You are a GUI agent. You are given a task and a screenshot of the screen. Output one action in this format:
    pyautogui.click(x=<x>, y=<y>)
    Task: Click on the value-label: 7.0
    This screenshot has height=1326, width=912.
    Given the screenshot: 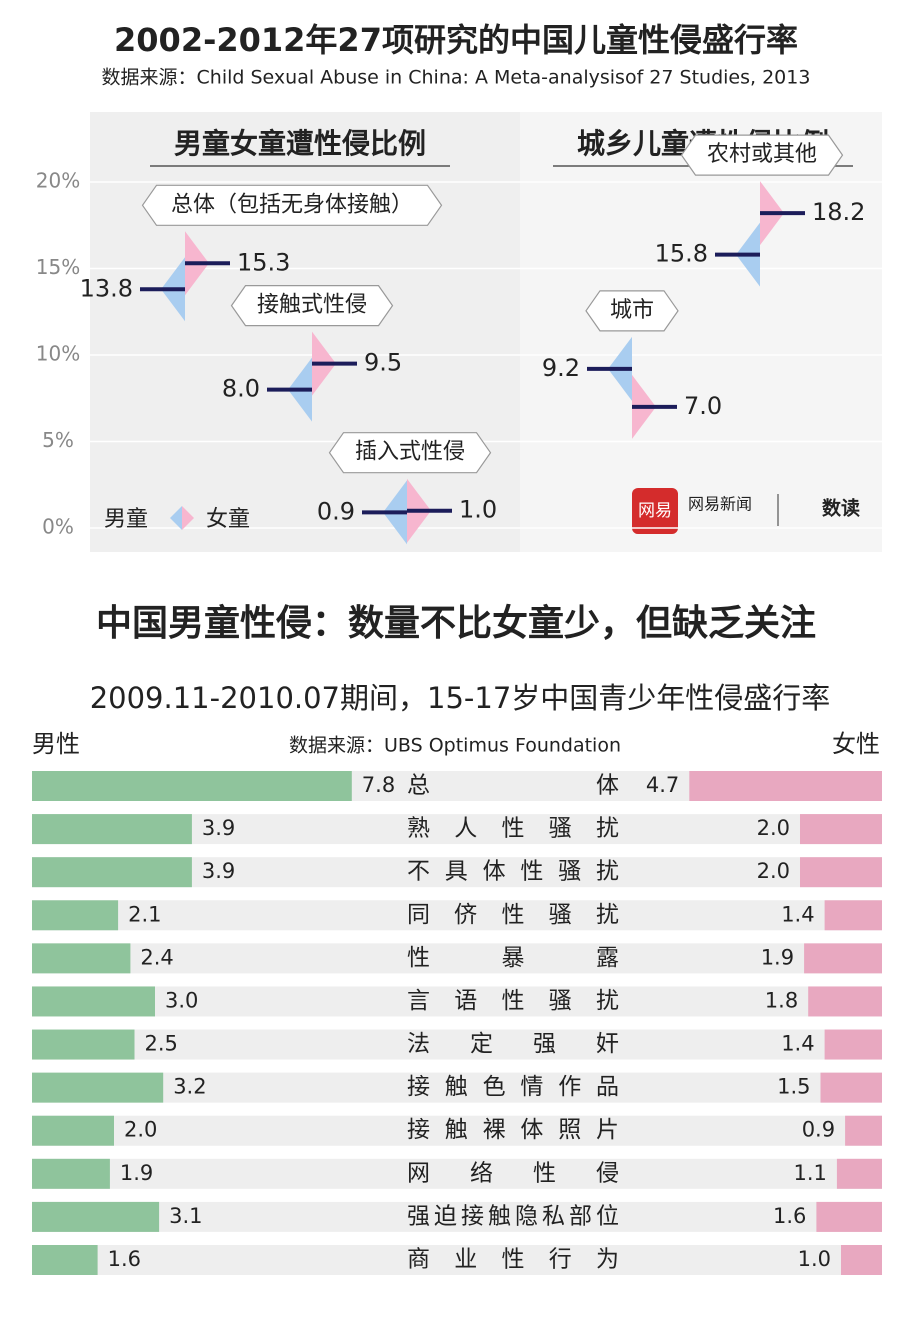 What is the action you would take?
    pyautogui.click(x=703, y=406)
    